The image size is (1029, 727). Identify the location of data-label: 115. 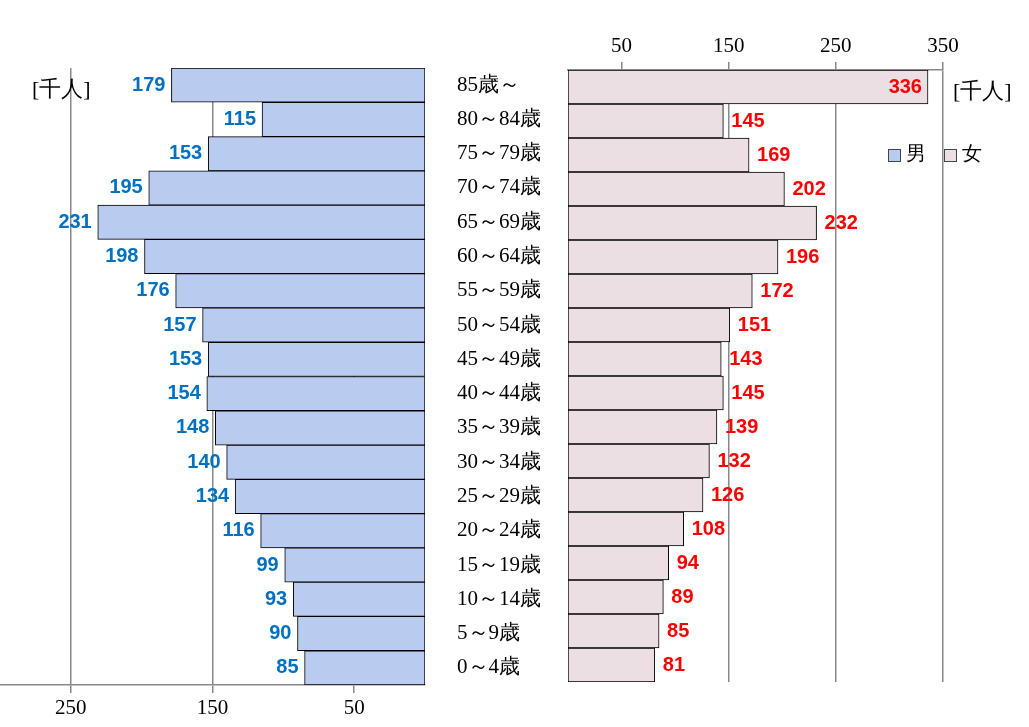
(240, 117).